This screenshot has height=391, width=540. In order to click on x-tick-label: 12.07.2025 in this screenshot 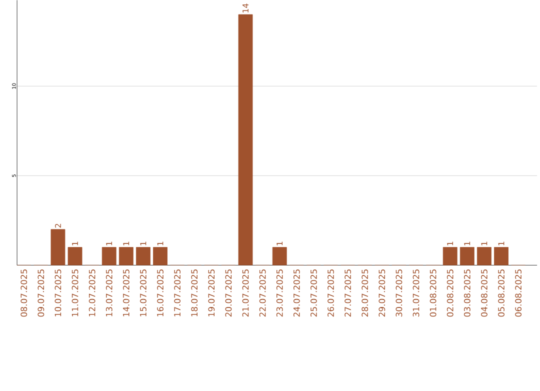, I will do `click(92, 293)`.